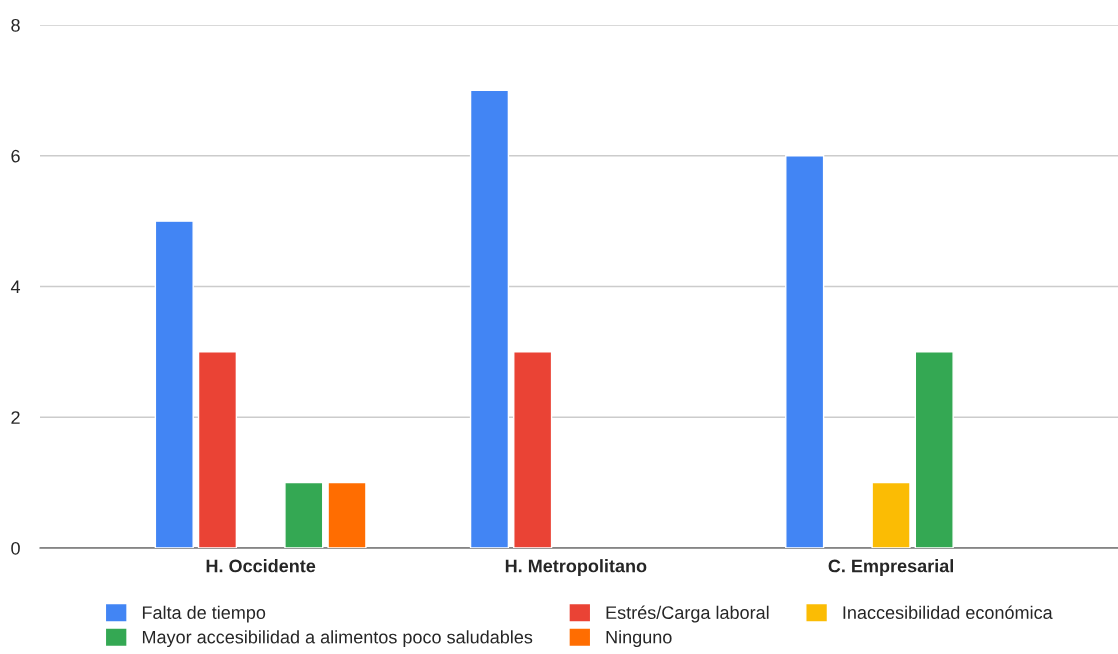 This screenshot has height=654, width=1118. Describe the element at coordinates (948, 612) in the screenshot. I see `legend-label: Inaccesibilidad económica` at that location.